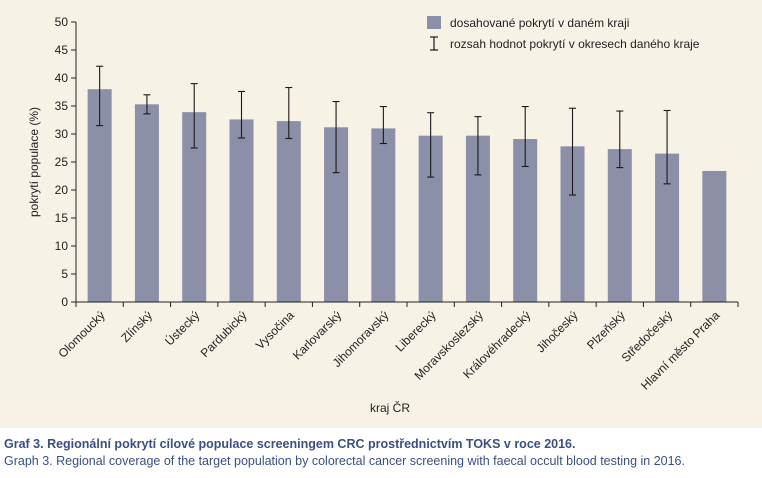  I want to click on y-tick-label: 20, so click(62, 190).